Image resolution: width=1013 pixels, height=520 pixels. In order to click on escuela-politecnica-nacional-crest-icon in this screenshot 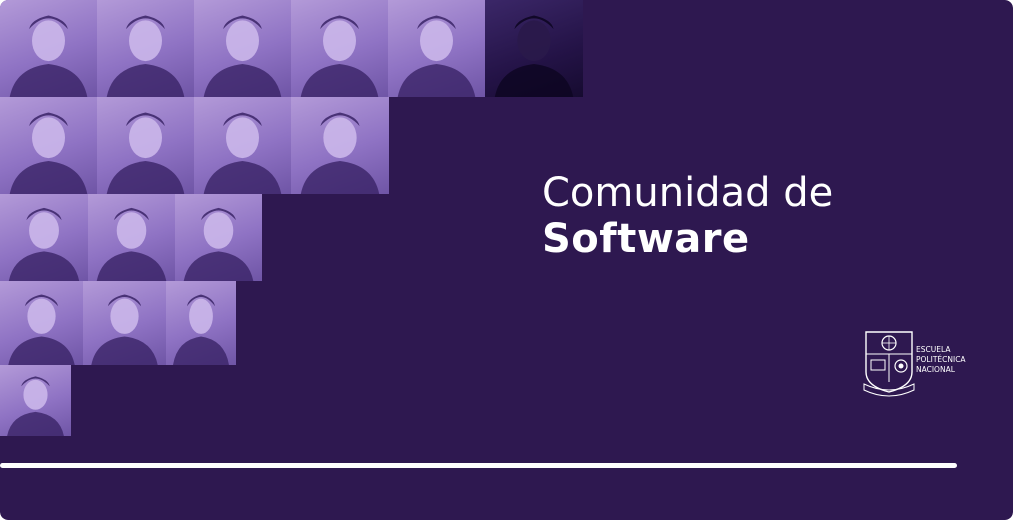, I will do `click(889, 364)`.